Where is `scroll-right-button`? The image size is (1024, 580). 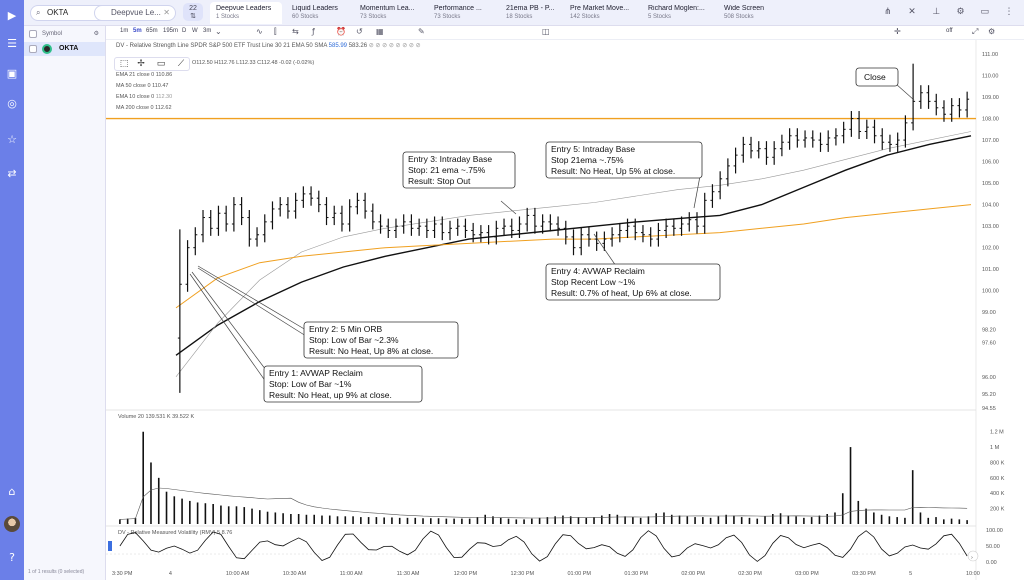
scroll-right-button is located at coordinates (973, 556).